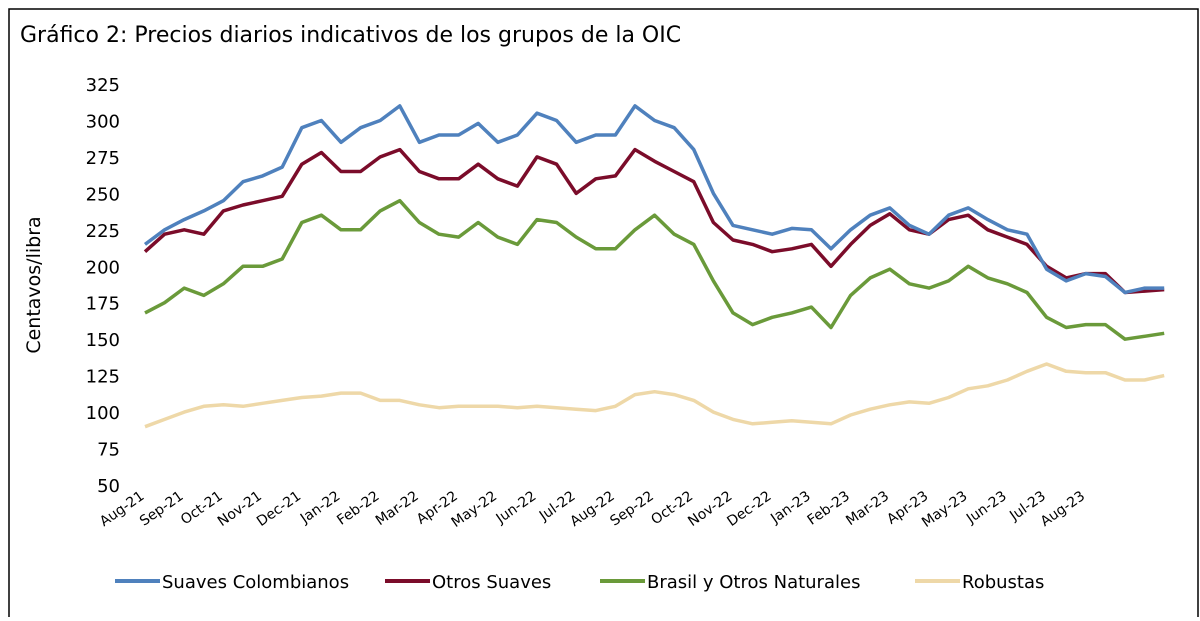 The image size is (1200, 621). Describe the element at coordinates (654, 395) in the screenshot. I see `series-line` at that location.